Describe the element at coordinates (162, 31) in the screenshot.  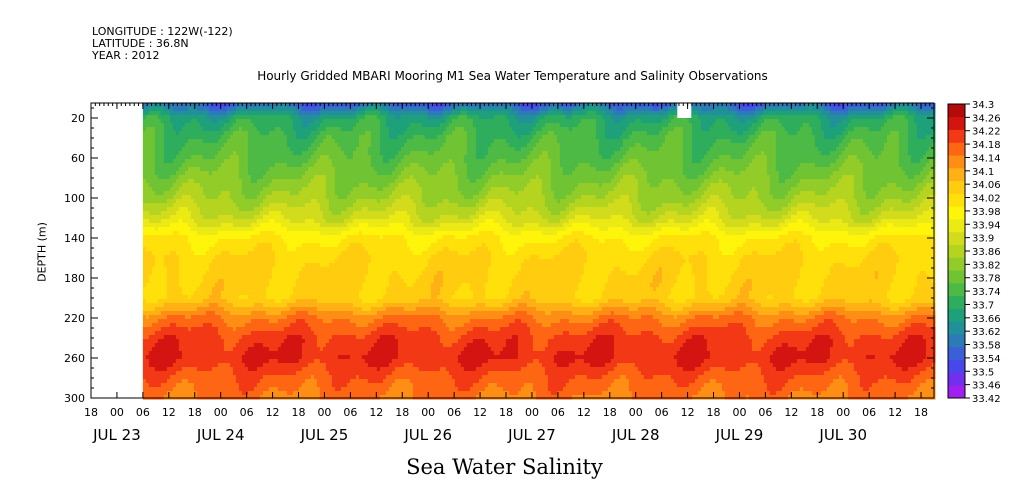
I see `longitude-label: LONGITUDE : 122W(-122)` at that location.